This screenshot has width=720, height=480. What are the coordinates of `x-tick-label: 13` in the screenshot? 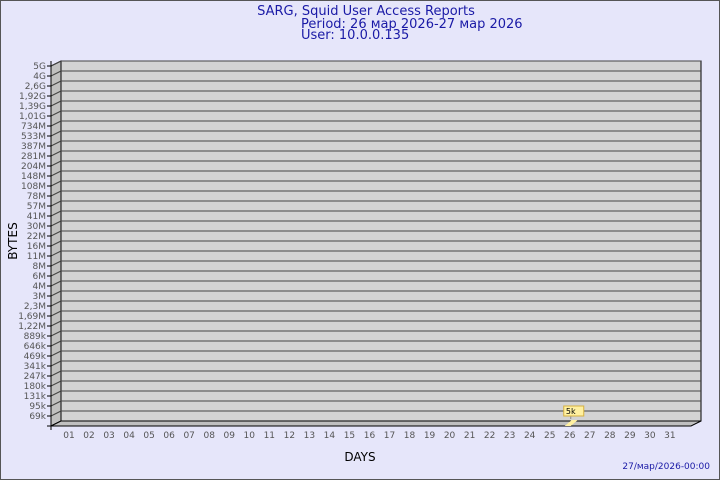 It's located at (309, 436).